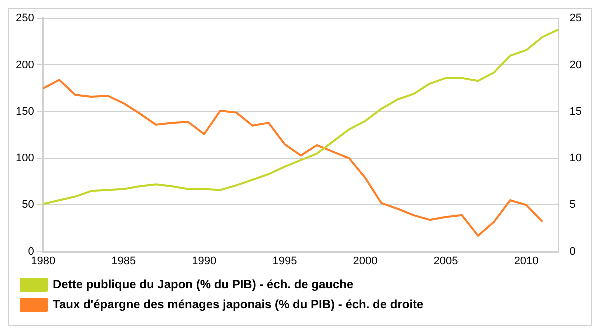 The width and height of the screenshot is (600, 334). What do you see at coordinates (43, 261) in the screenshot?
I see `x-tick-label: 1980` at bounding box center [43, 261].